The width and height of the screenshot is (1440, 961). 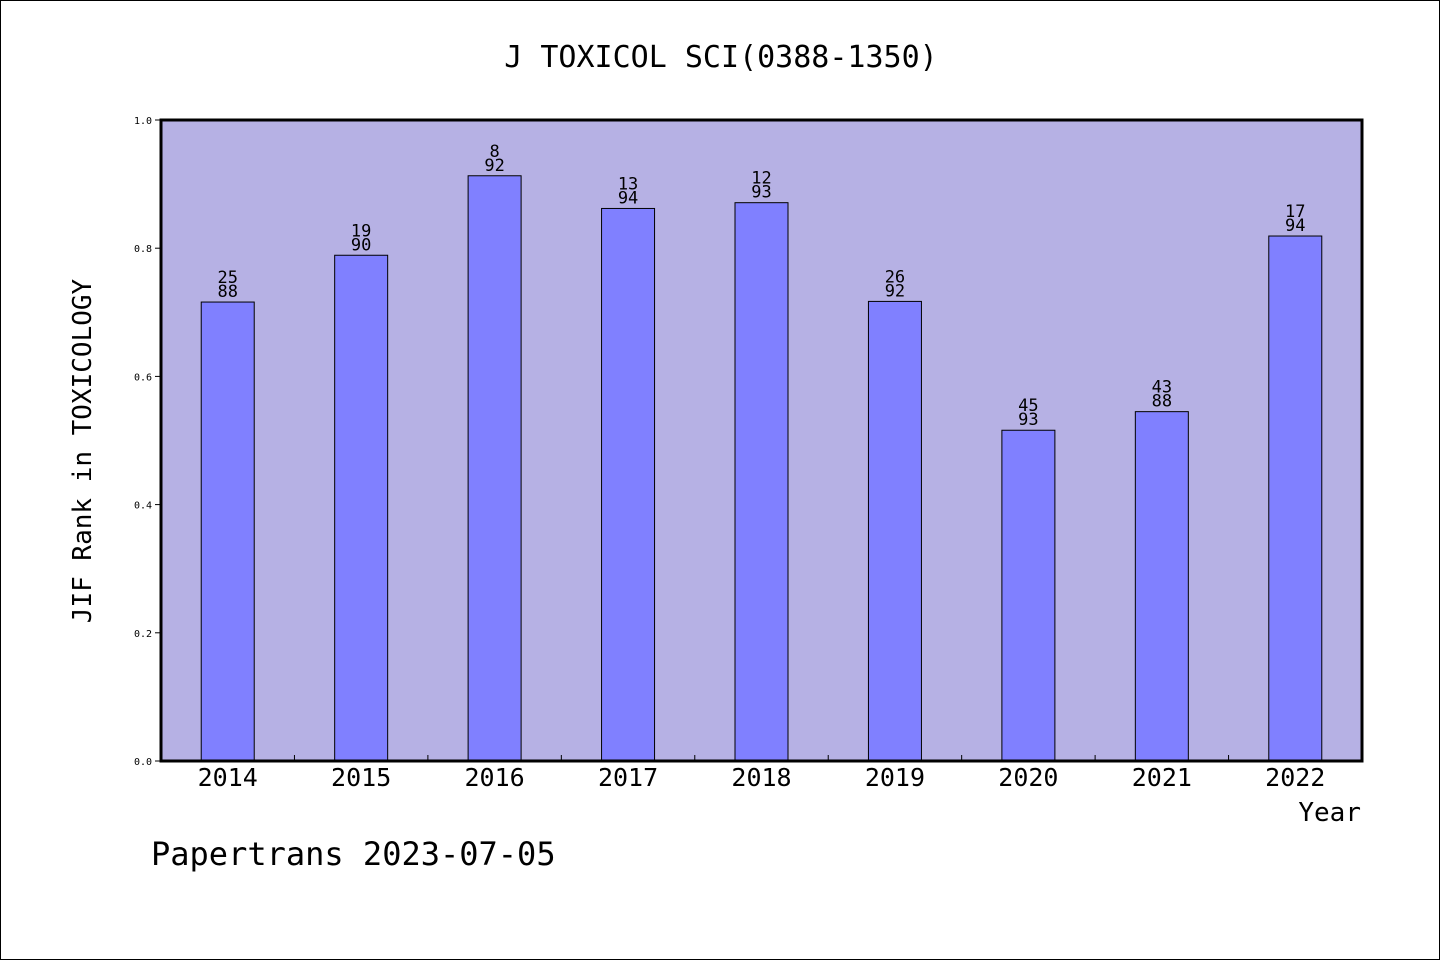 I want to click on x-axis-label: Year, so click(x=1329, y=813).